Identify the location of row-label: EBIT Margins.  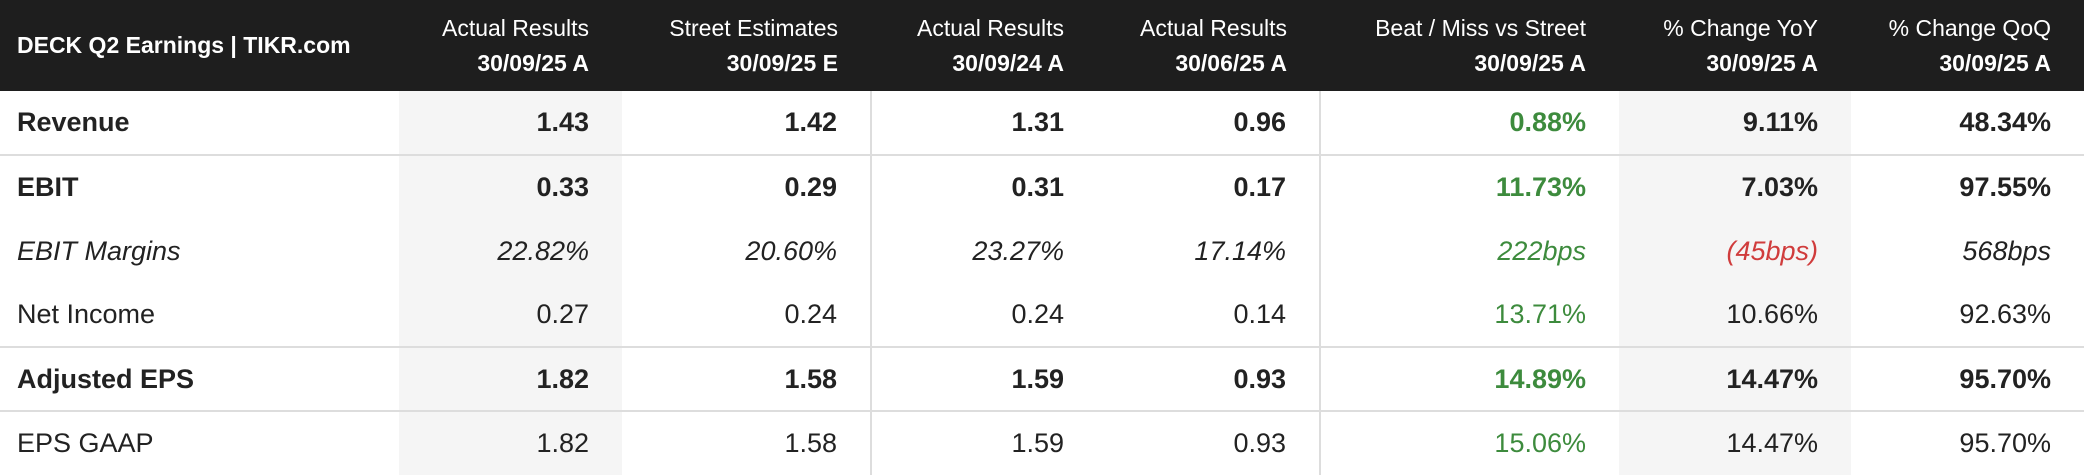
(99, 250).